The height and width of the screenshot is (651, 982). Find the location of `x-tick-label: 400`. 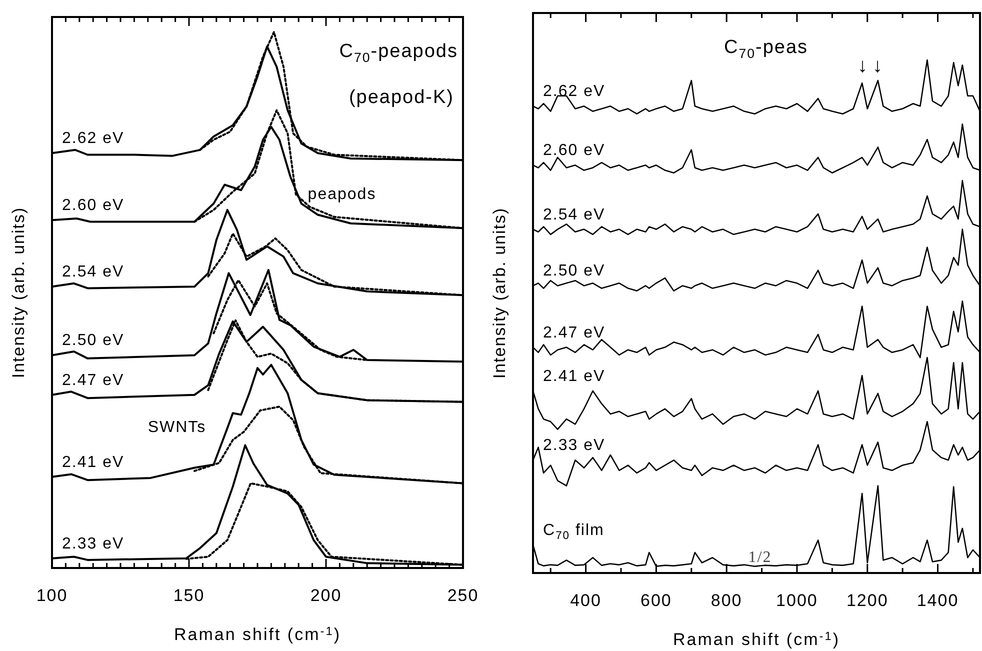

x-tick-label: 400 is located at coordinates (586, 600).